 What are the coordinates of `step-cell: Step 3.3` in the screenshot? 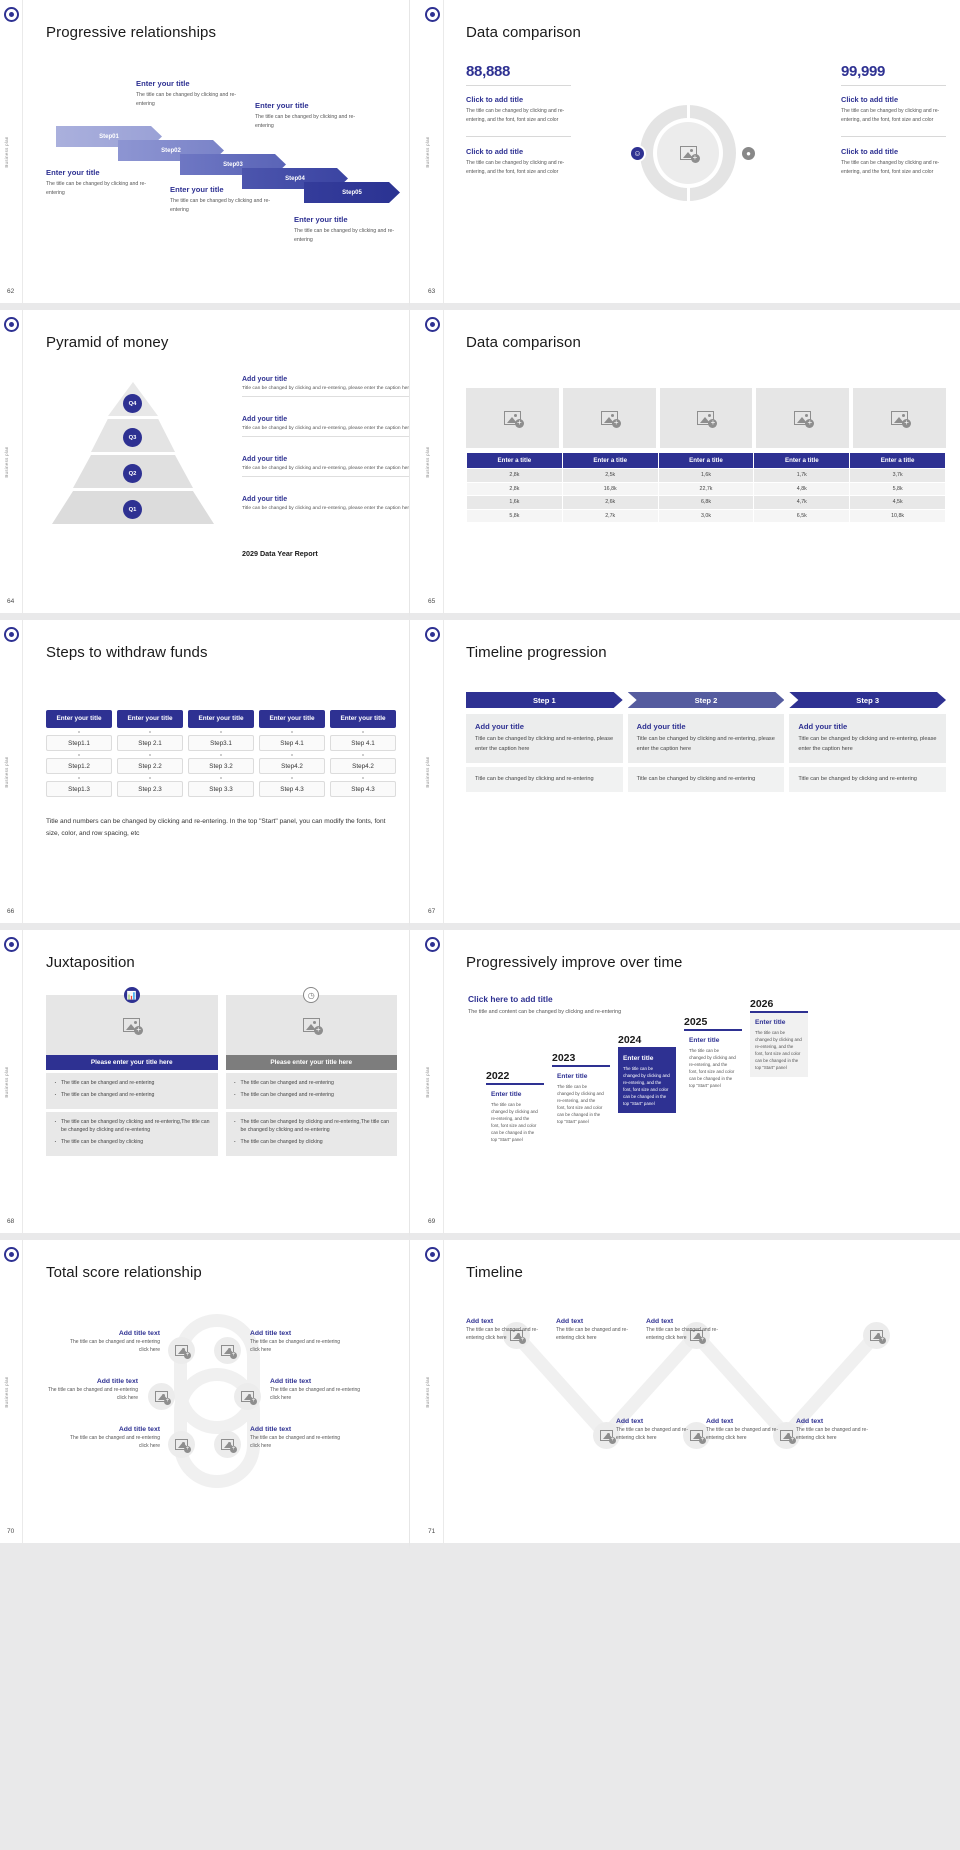 It's located at (221, 789).